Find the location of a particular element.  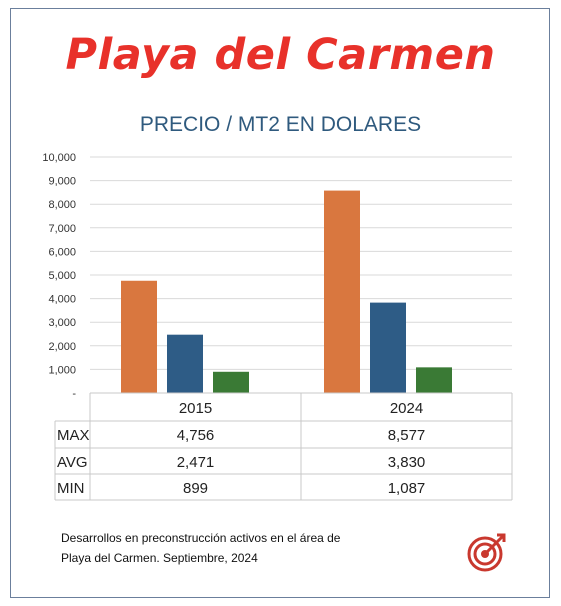

data-label: 4,756 is located at coordinates (196, 435).